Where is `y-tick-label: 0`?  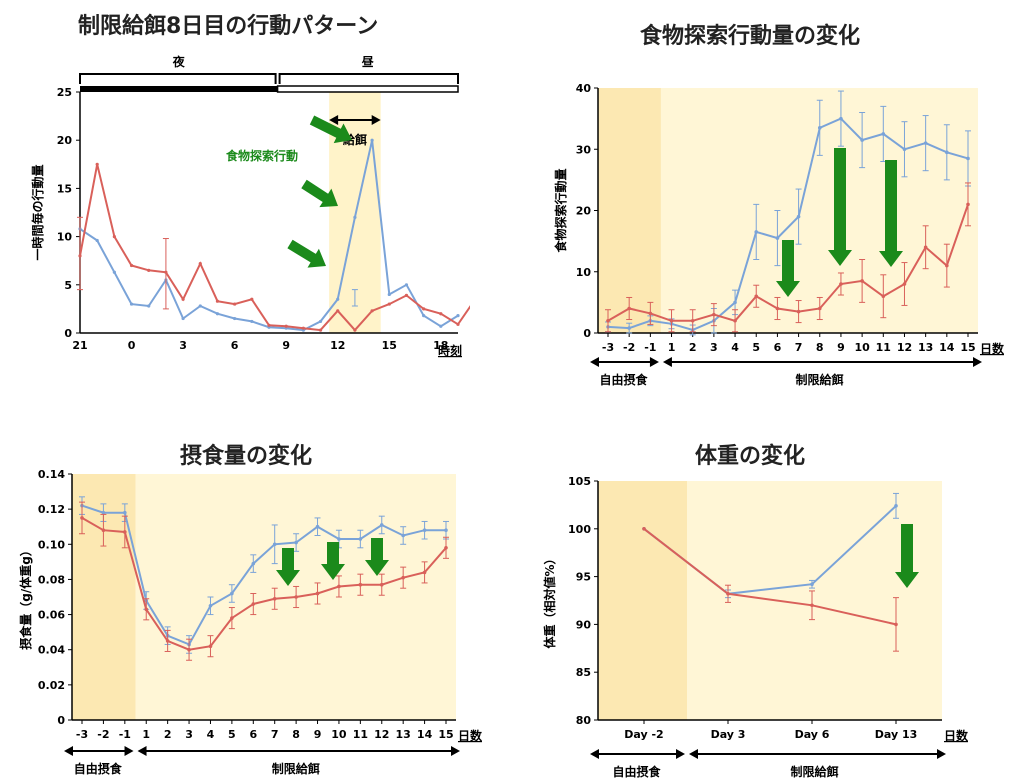
y-tick-label: 0 is located at coordinates (61, 720).